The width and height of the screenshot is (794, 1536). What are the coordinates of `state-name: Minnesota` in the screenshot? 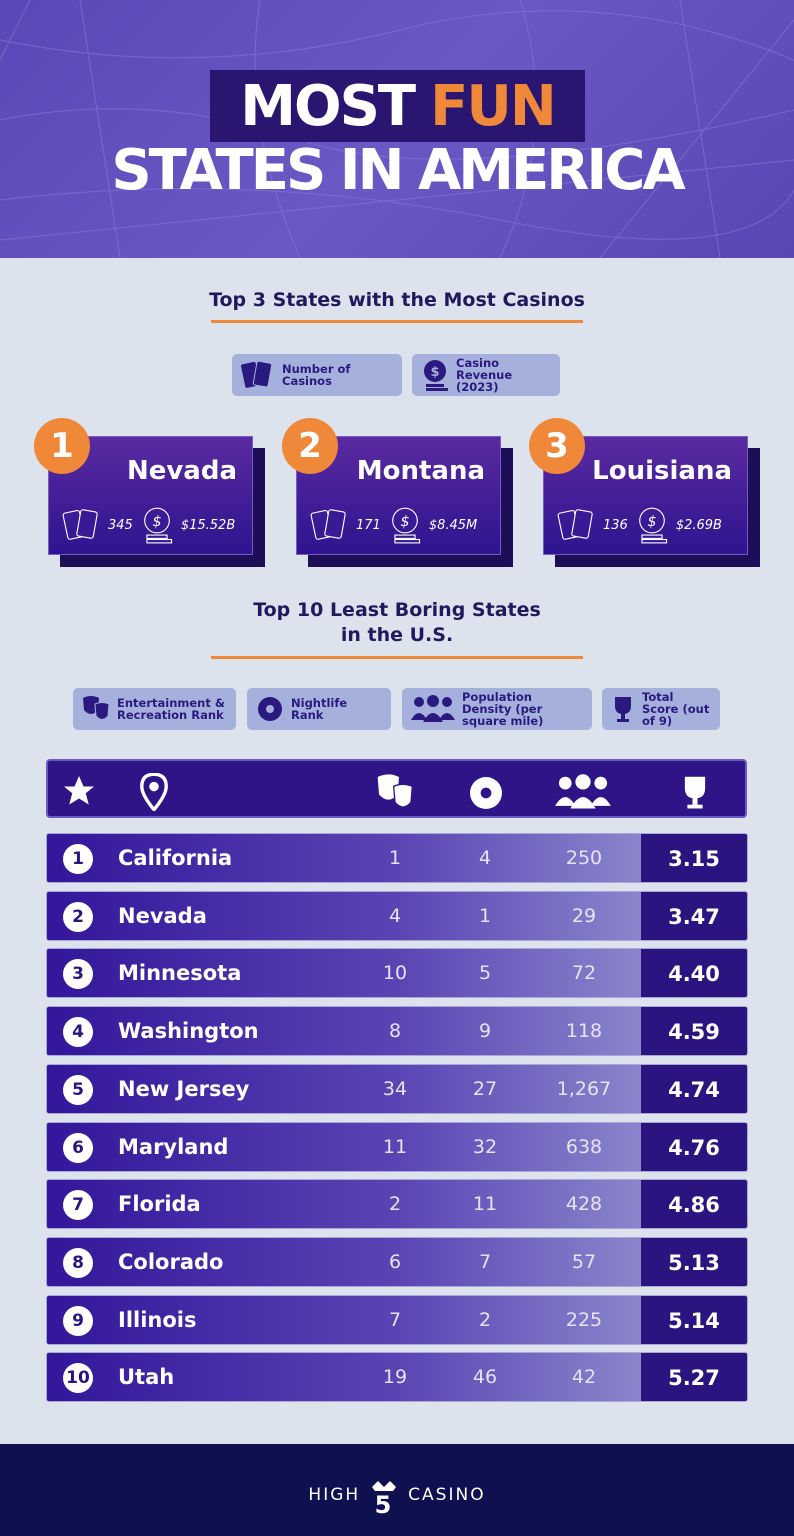 It's located at (180, 973).